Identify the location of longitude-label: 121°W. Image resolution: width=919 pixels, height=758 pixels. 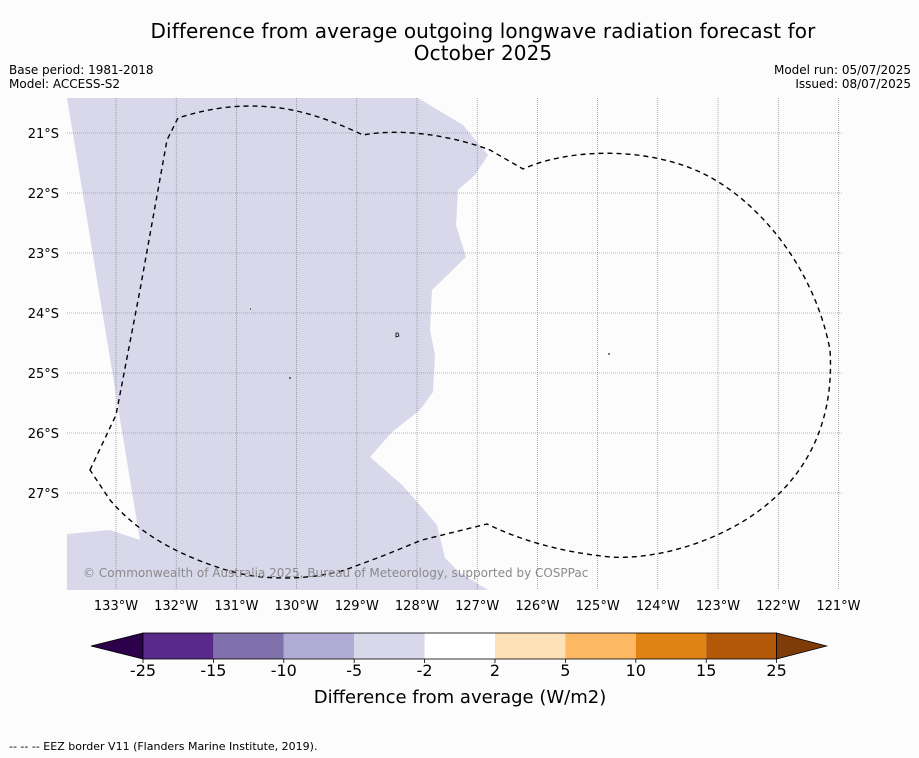
(838, 606).